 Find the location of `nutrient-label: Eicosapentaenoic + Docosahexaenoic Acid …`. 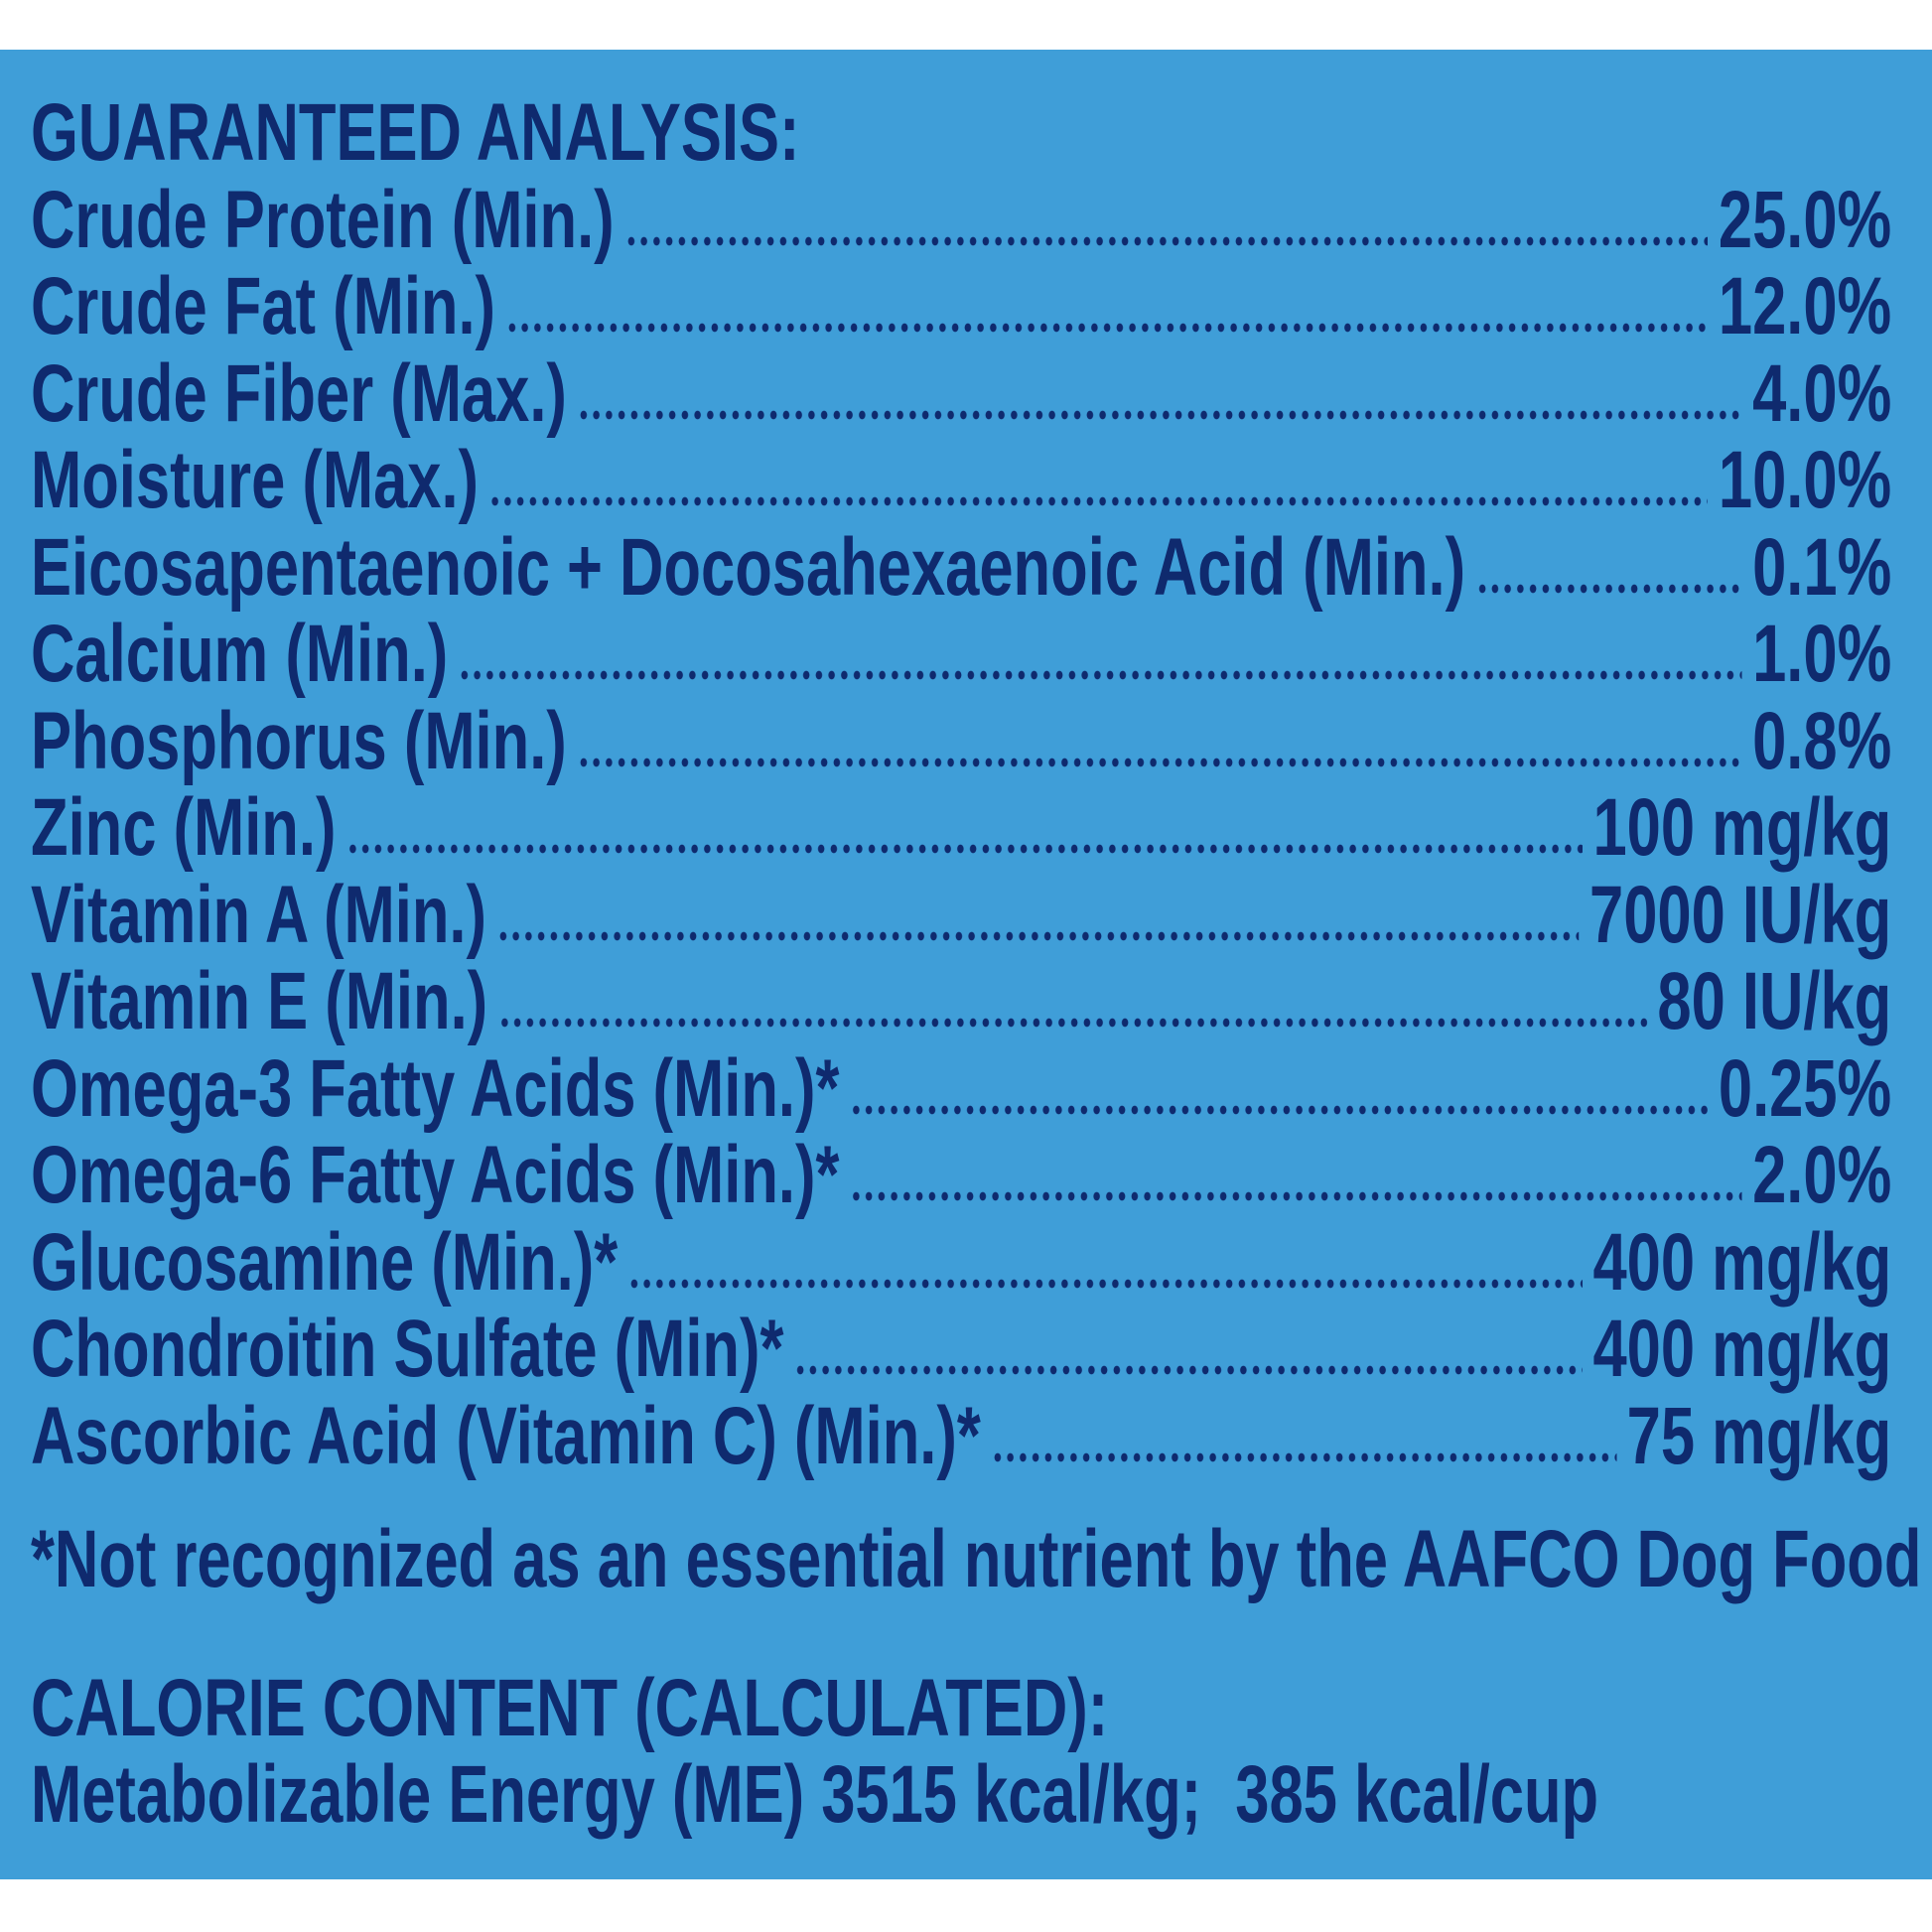

nutrient-label: Eicosapentaenoic + Docosahexaenoic Acid … is located at coordinates (748, 567).